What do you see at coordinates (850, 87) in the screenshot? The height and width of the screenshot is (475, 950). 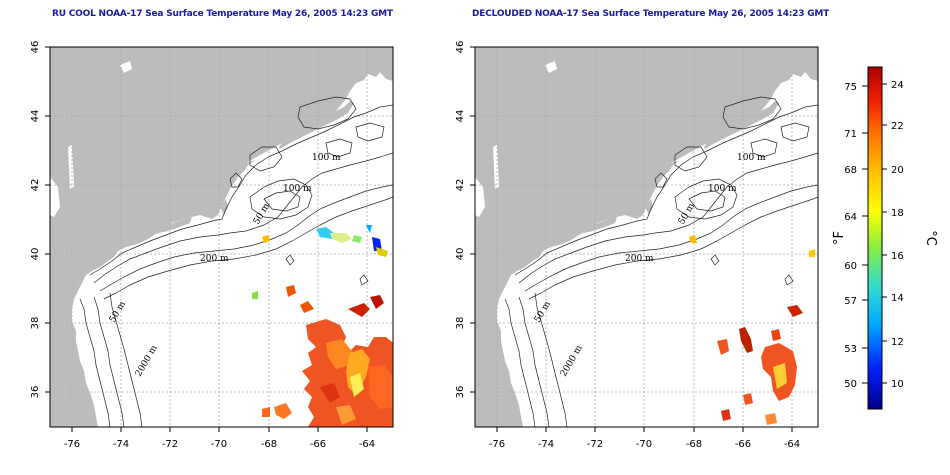 I see `fahrenheit-tick: 75` at bounding box center [850, 87].